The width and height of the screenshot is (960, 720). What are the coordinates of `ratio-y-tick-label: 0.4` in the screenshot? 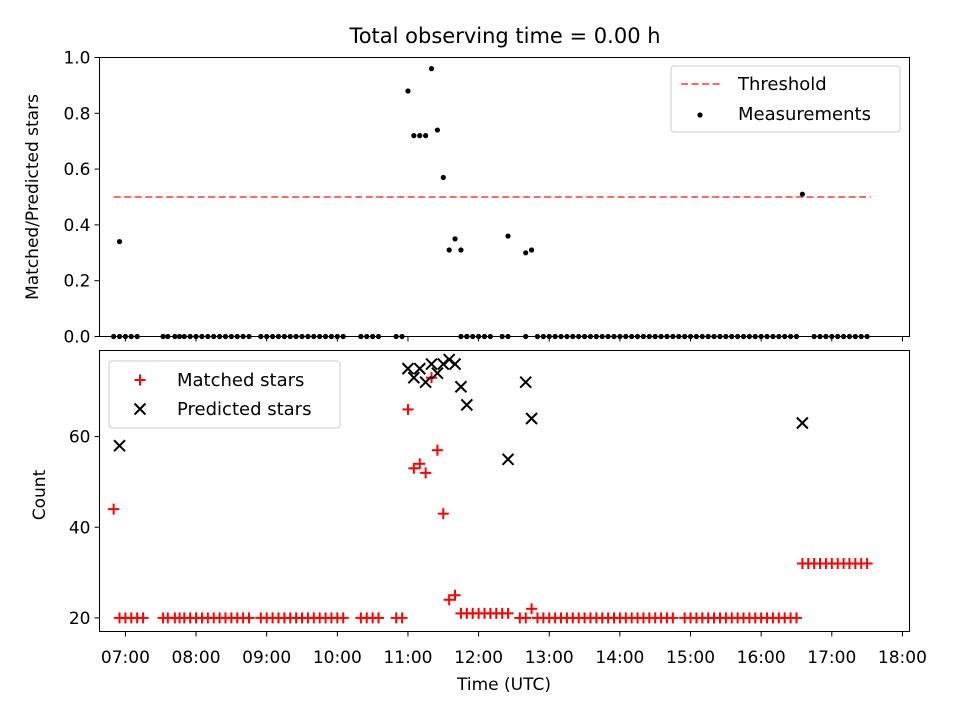 It's located at (76, 226).